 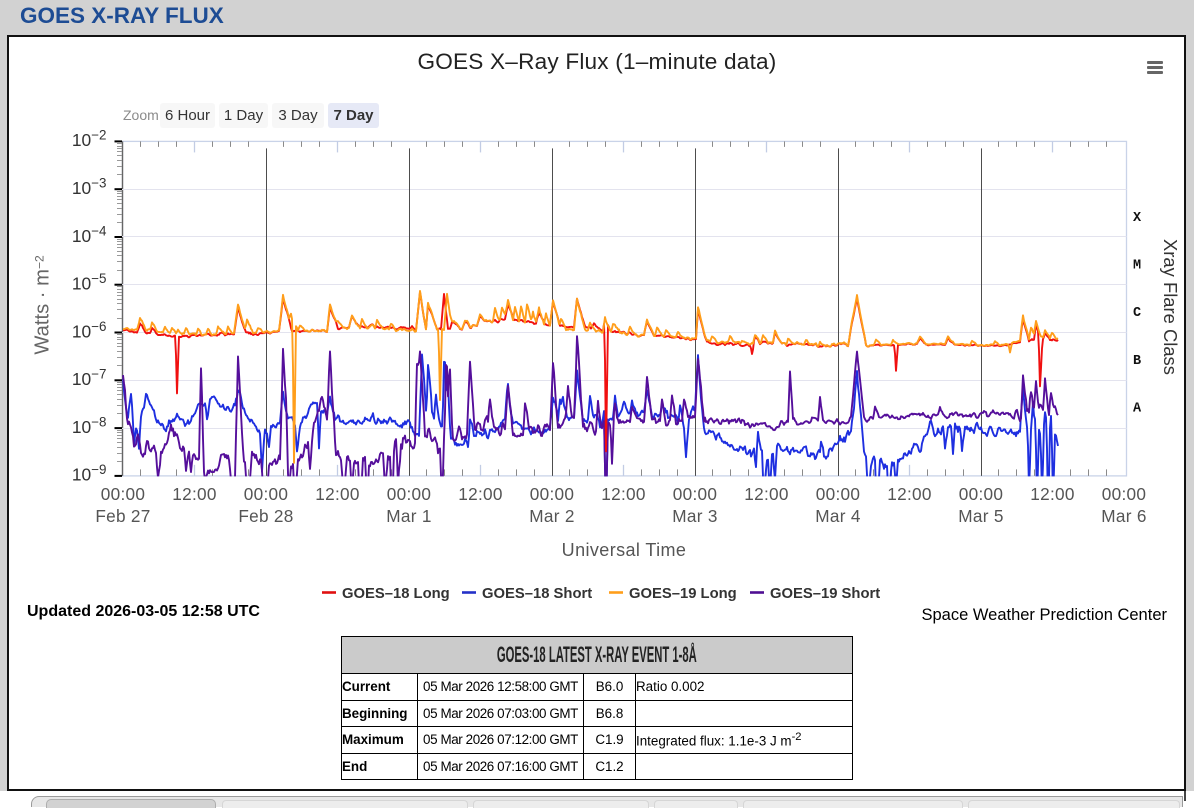 What do you see at coordinates (1137, 218) in the screenshot?
I see `svg-text: X` at bounding box center [1137, 218].